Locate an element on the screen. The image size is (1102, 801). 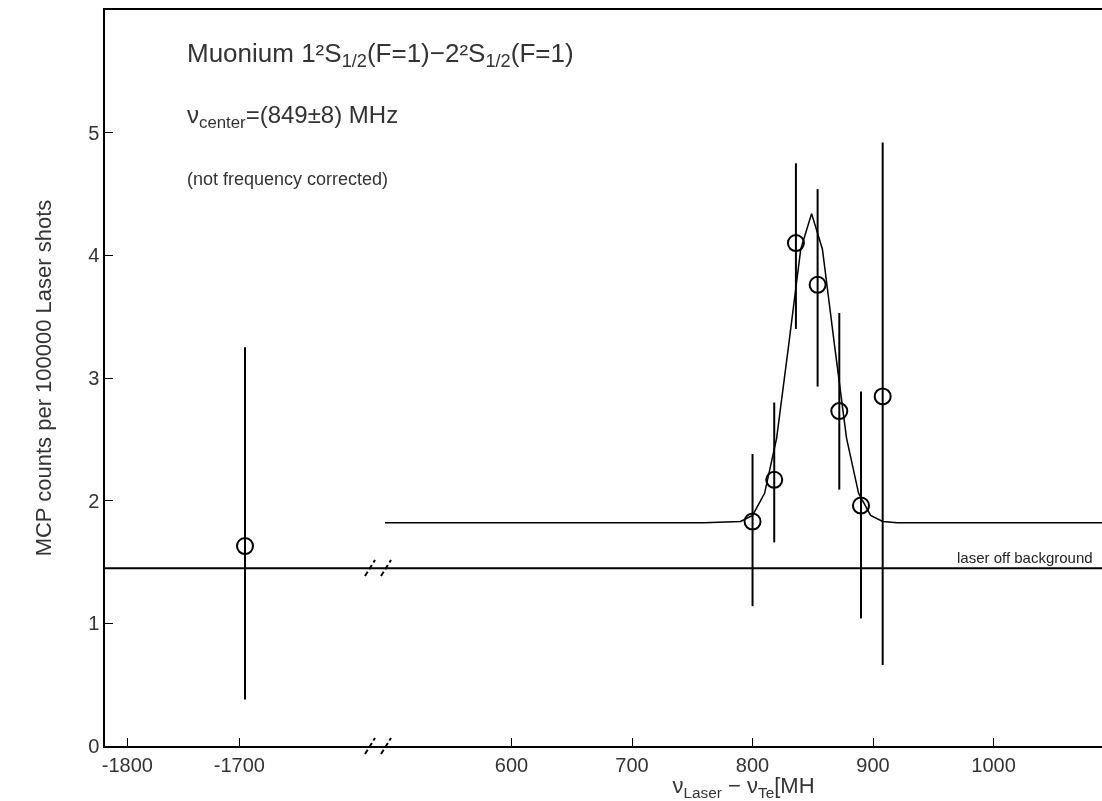
y-tick-label: 3 is located at coordinates (94, 378).